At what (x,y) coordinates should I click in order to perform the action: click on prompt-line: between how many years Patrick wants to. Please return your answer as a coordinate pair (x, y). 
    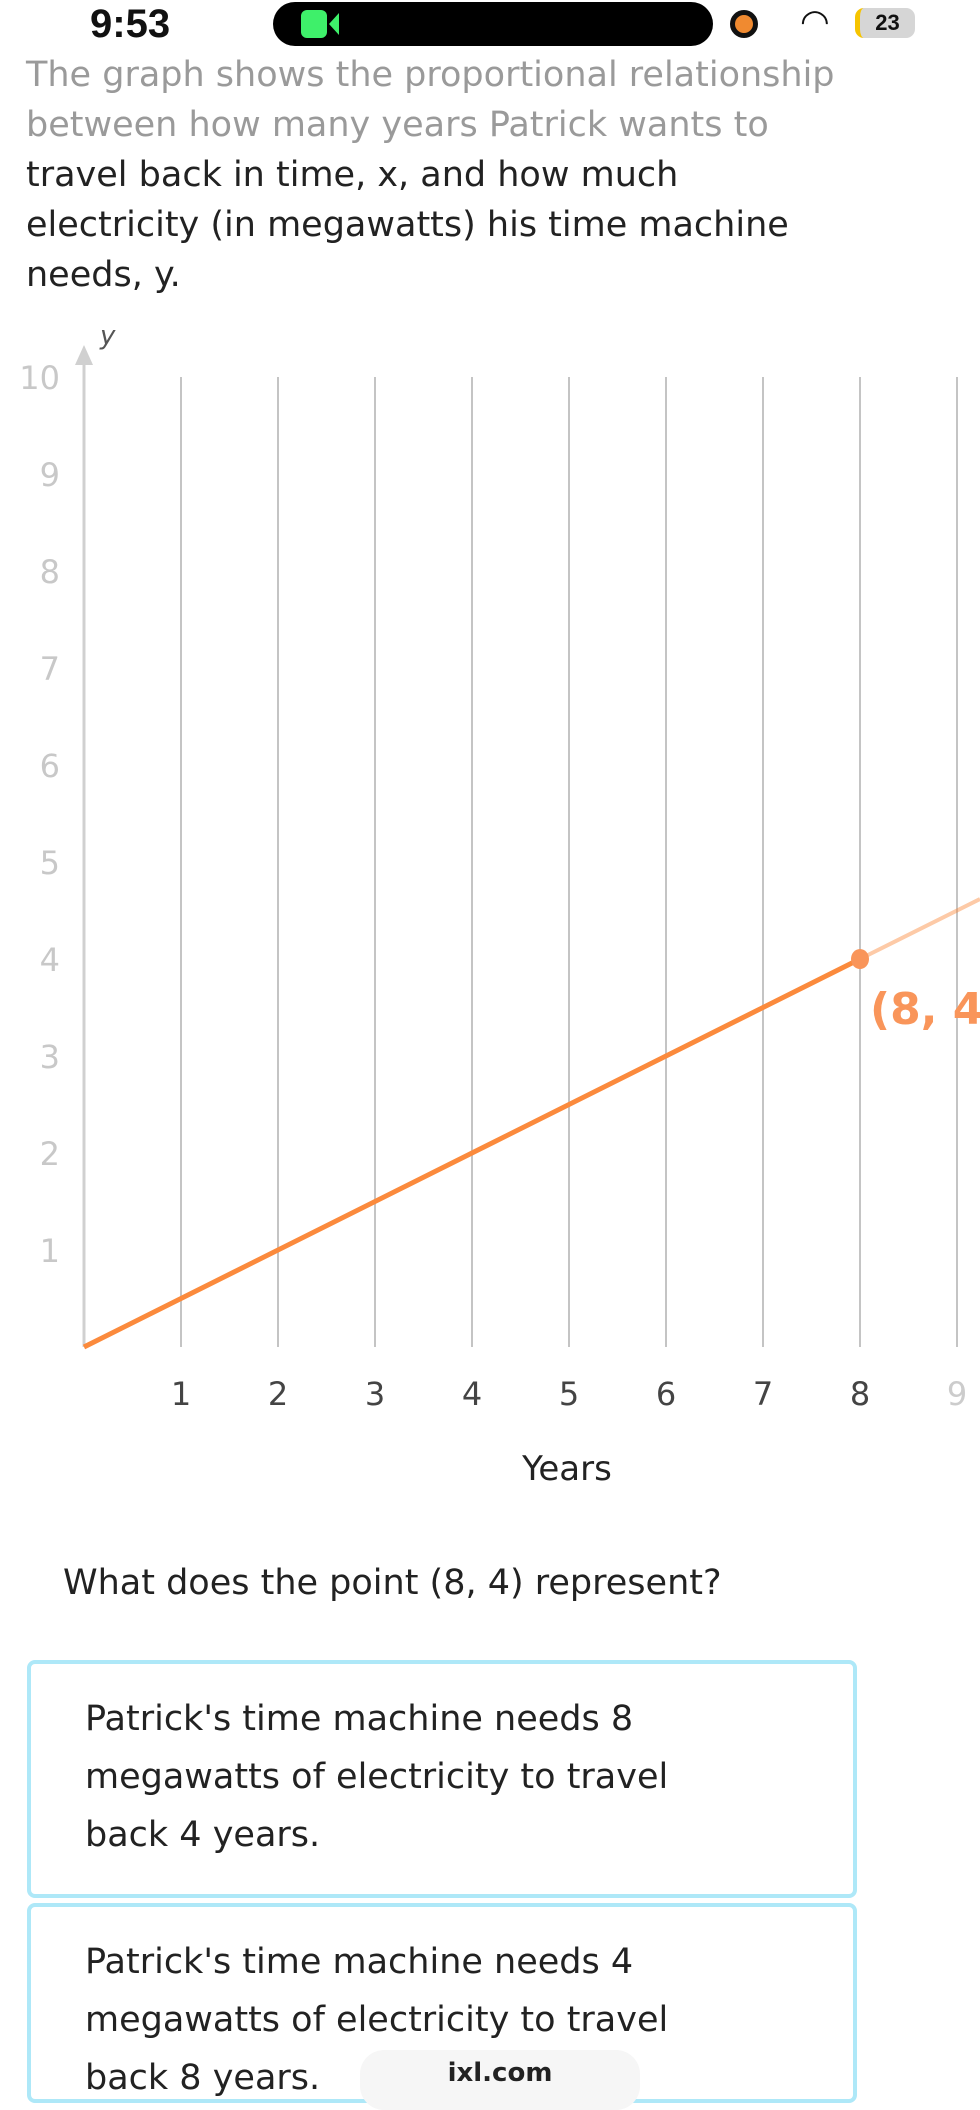
    Looking at the image, I should click on (397, 125).